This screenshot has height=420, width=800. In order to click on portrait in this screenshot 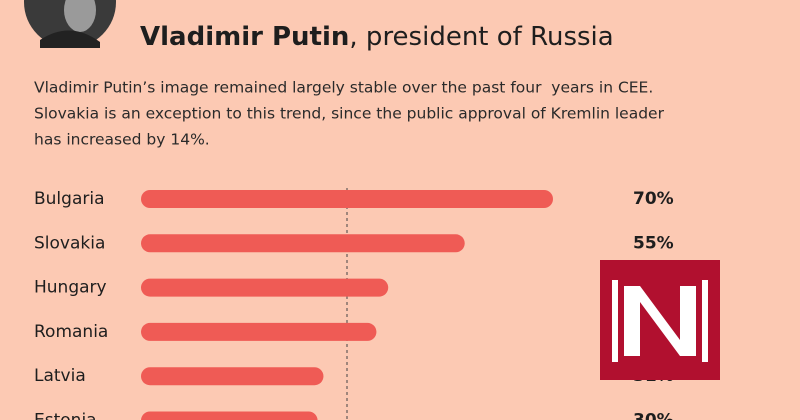, I will do `click(70, 24)`.